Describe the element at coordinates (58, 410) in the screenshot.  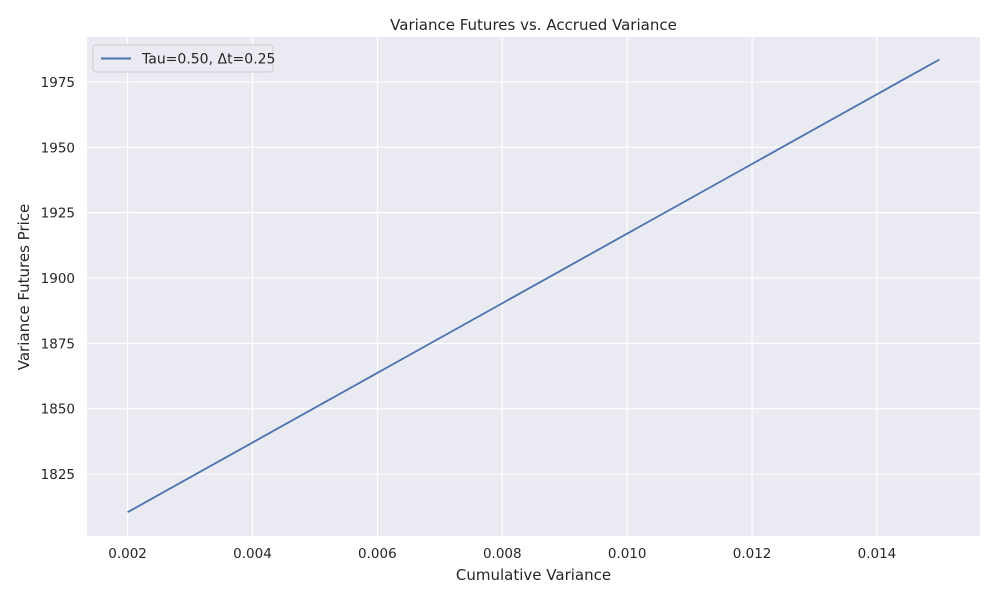
I see `y-tick-label: 1850` at that location.